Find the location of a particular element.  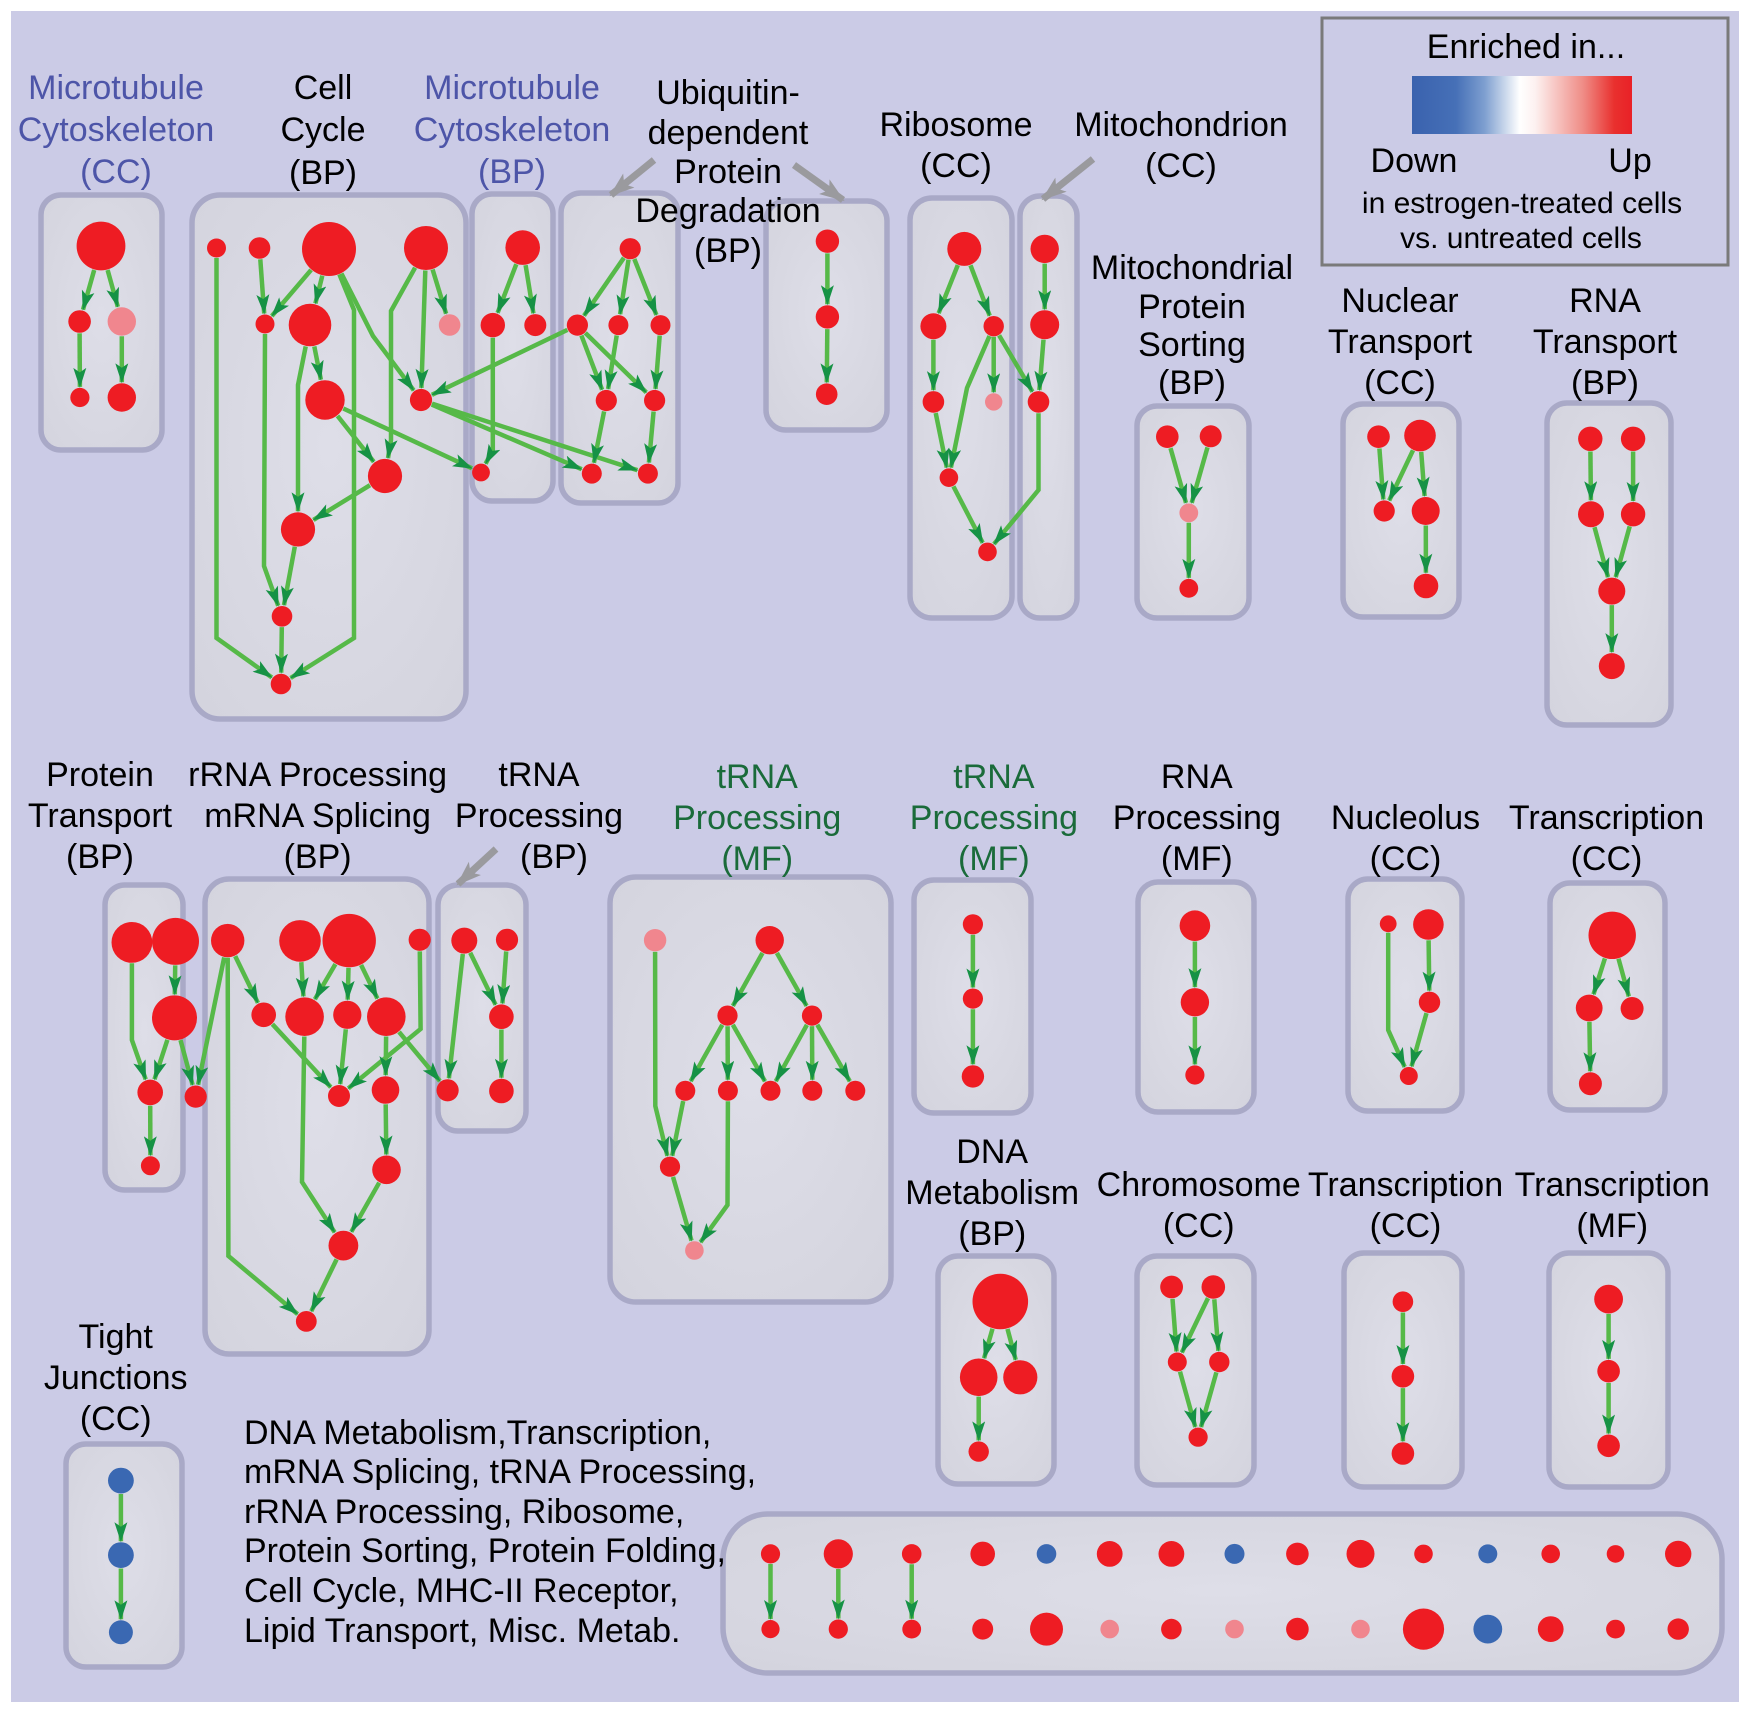

svg-text:mRNA Splicing, tRNA Processing: mRNA Splicing, tRNA Processing, is located at coordinates (500, 1472).